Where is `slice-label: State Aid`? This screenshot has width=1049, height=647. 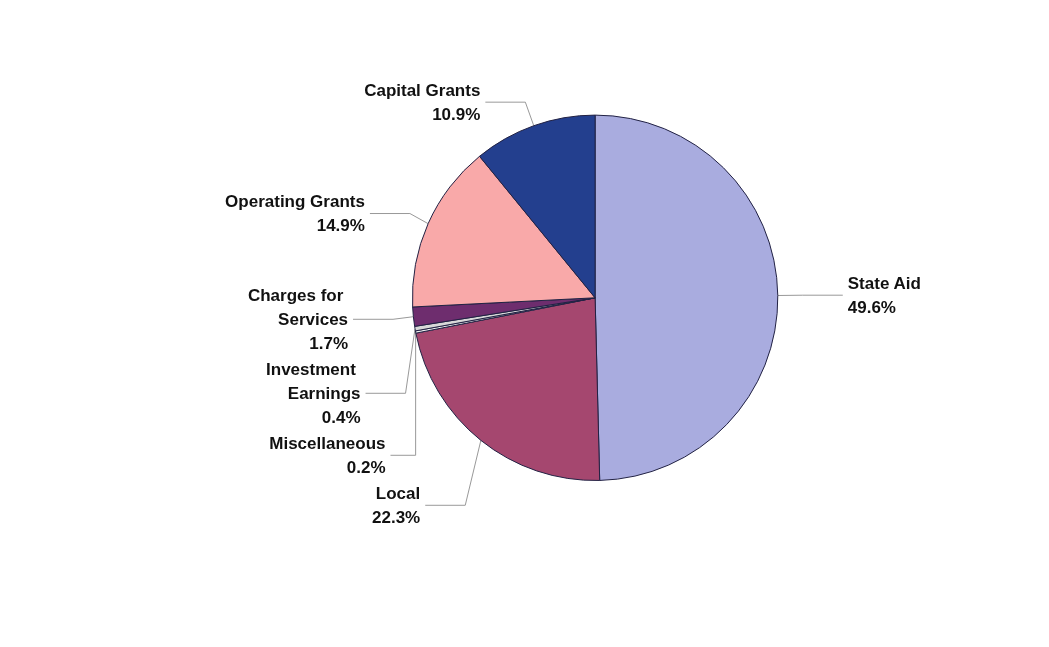 slice-label: State Aid is located at coordinates (884, 283).